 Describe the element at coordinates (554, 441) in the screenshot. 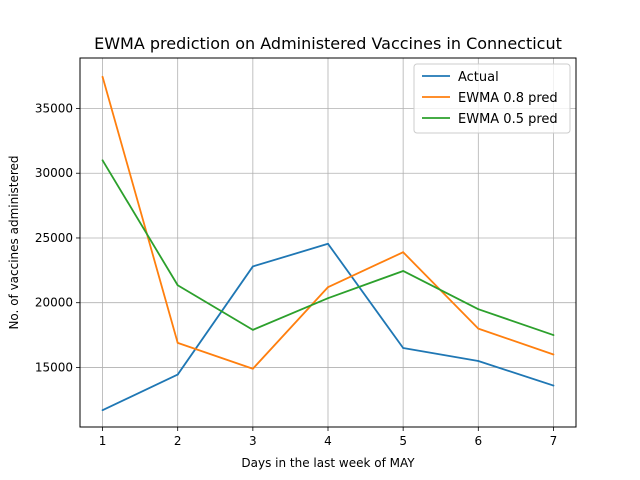

I see `x-tick-label: 7` at that location.